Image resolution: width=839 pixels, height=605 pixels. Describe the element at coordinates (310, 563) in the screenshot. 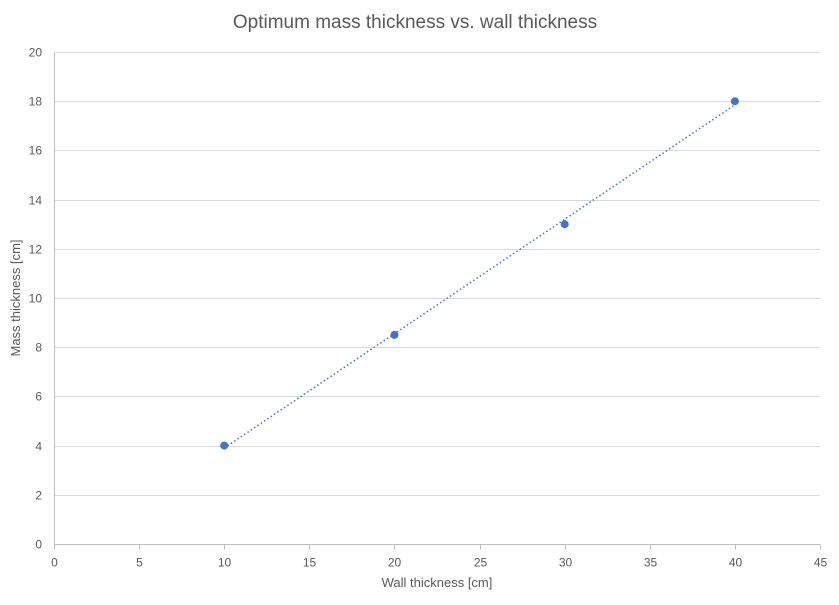

I see `x-tick-label: 15` at that location.